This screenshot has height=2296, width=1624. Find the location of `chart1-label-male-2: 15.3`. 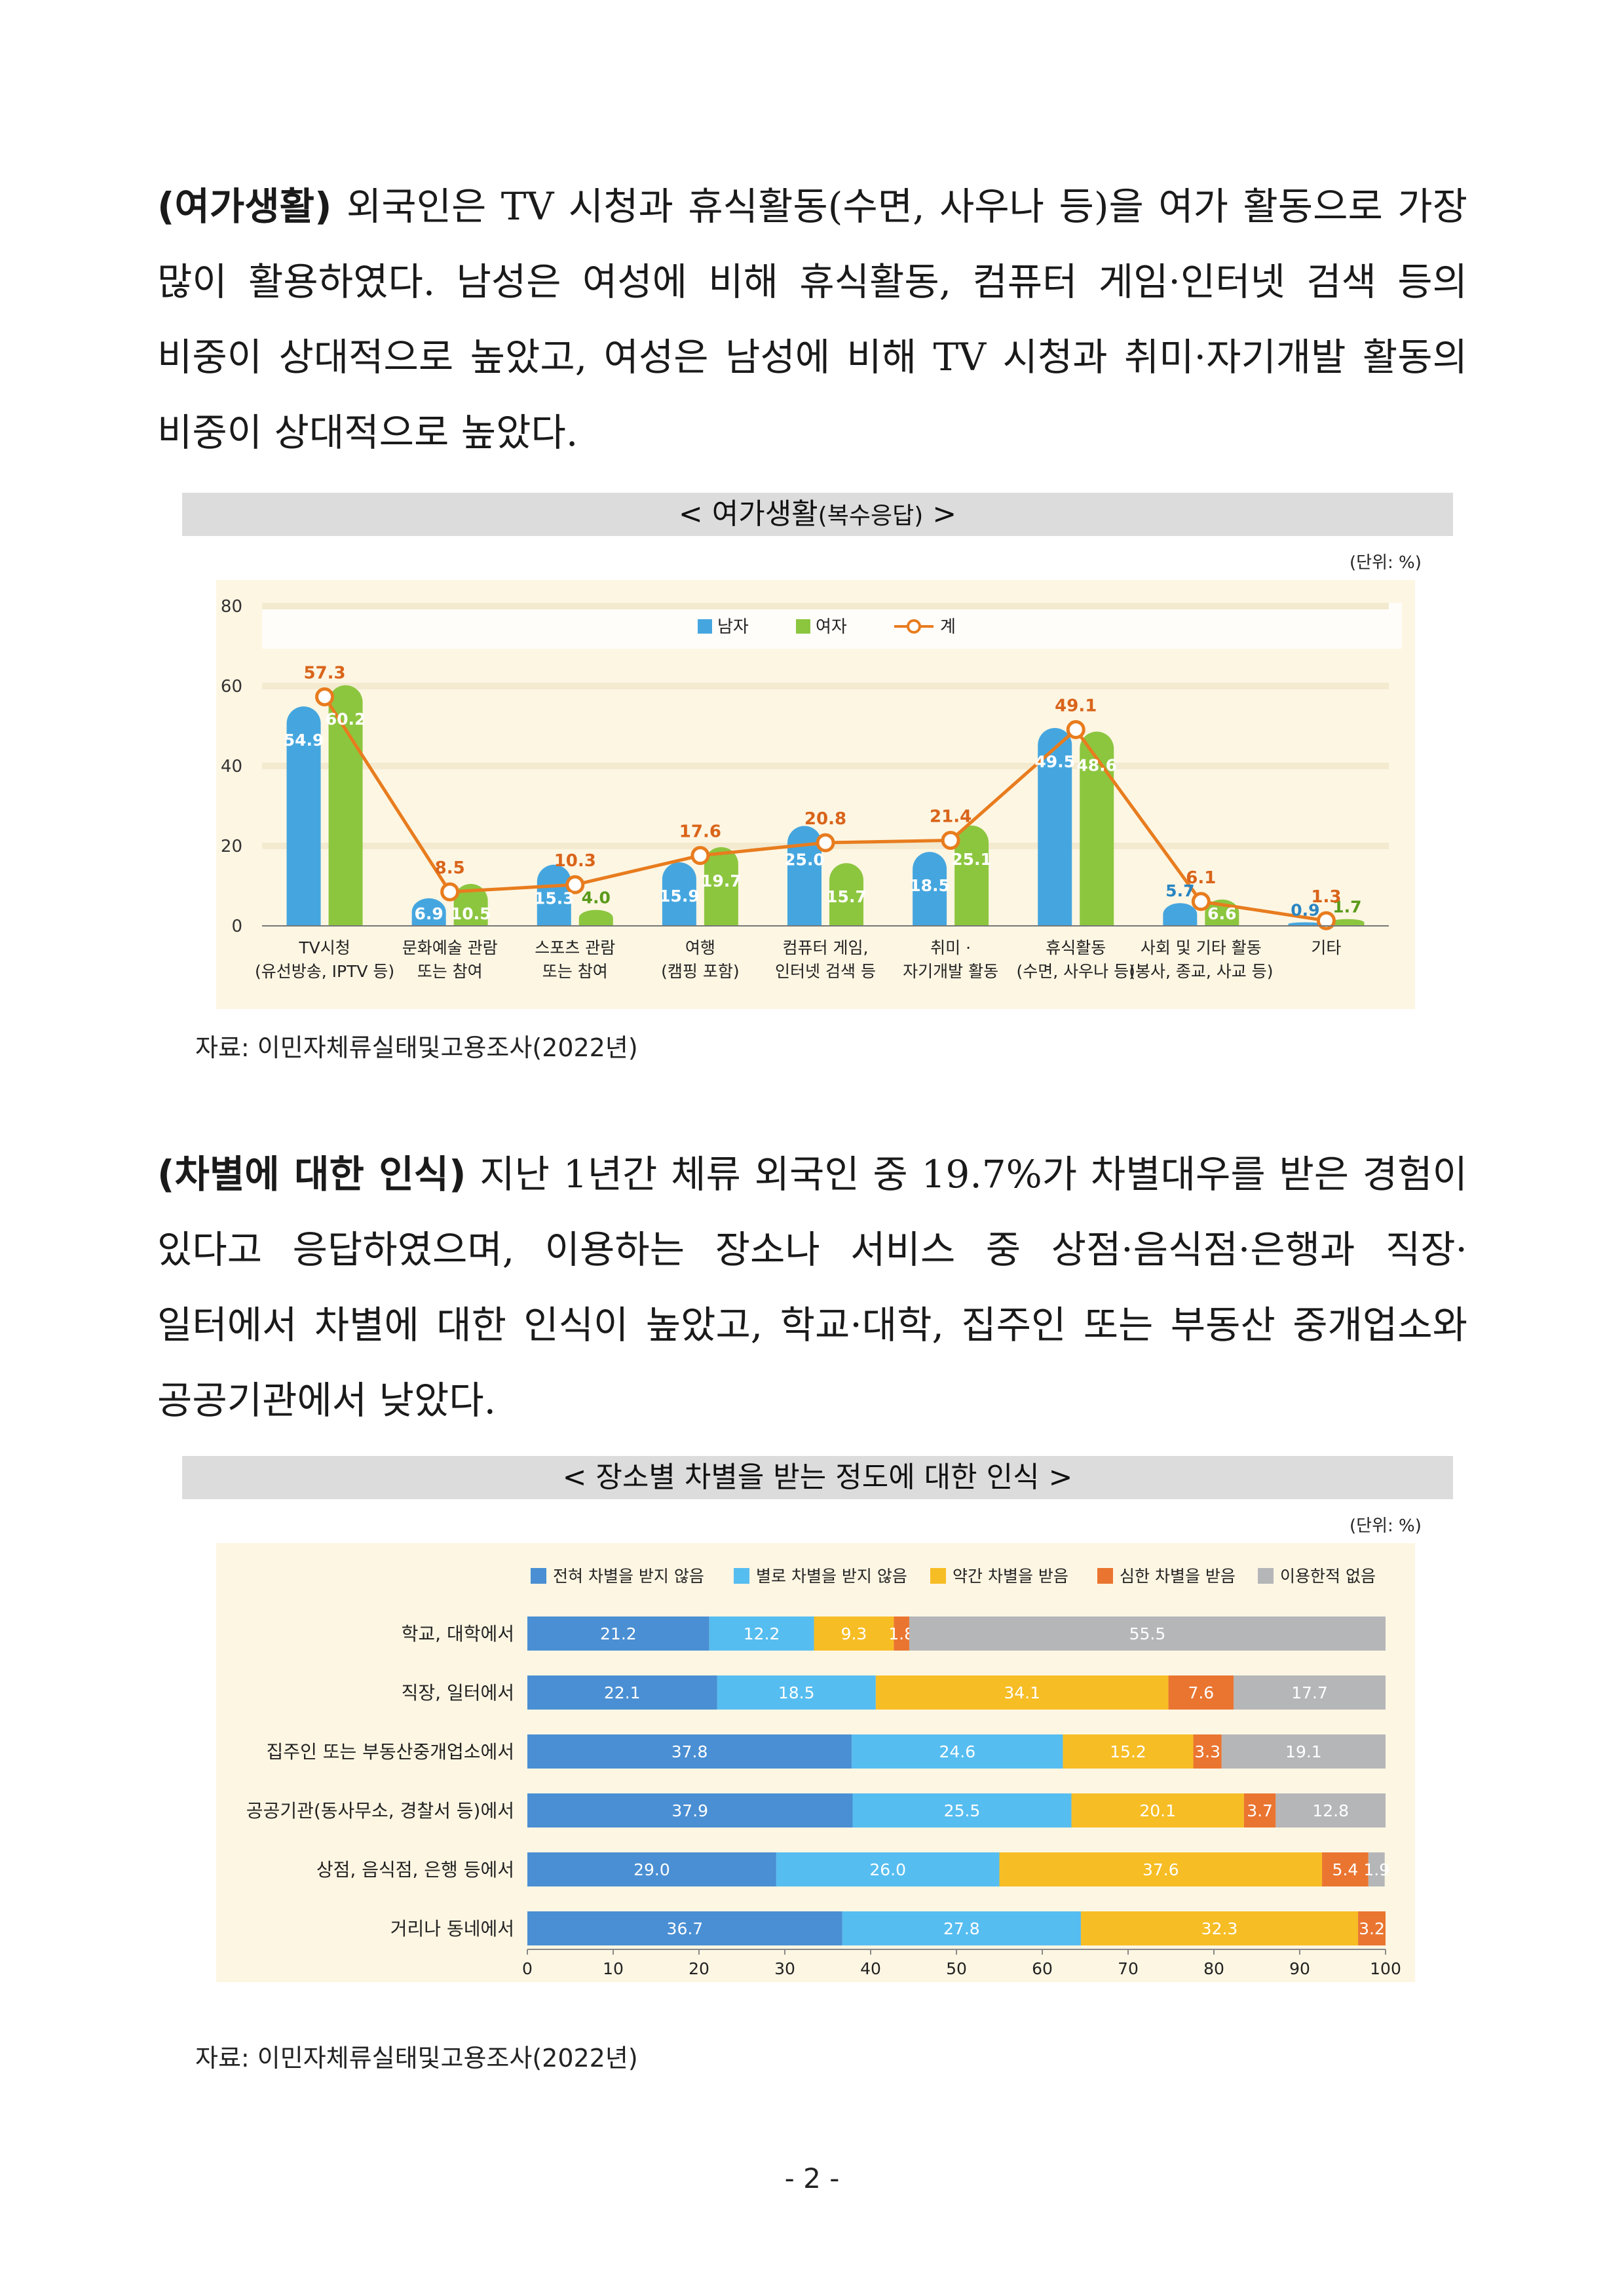

chart1-label-male-2: 15.3 is located at coordinates (554, 898).